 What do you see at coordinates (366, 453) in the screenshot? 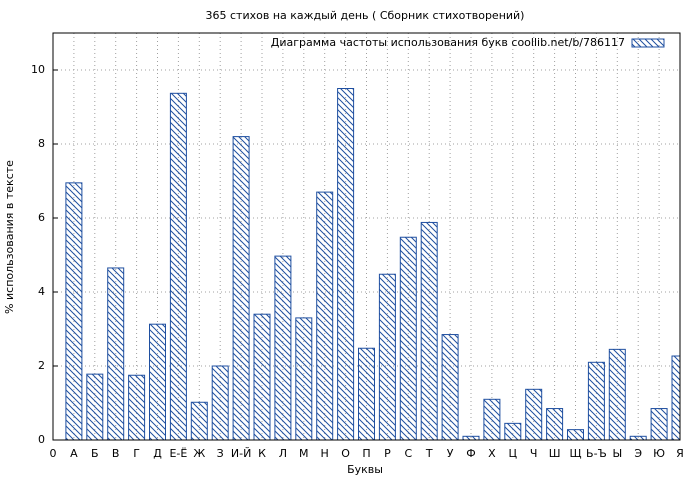
I see `x-tick-label: П` at bounding box center [366, 453].